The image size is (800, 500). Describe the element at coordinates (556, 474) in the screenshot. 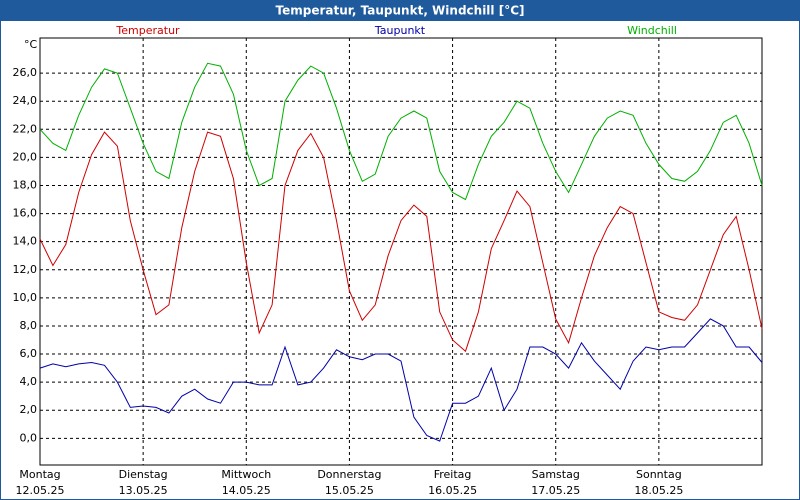

I see `x-tick-label: Samstag` at that location.